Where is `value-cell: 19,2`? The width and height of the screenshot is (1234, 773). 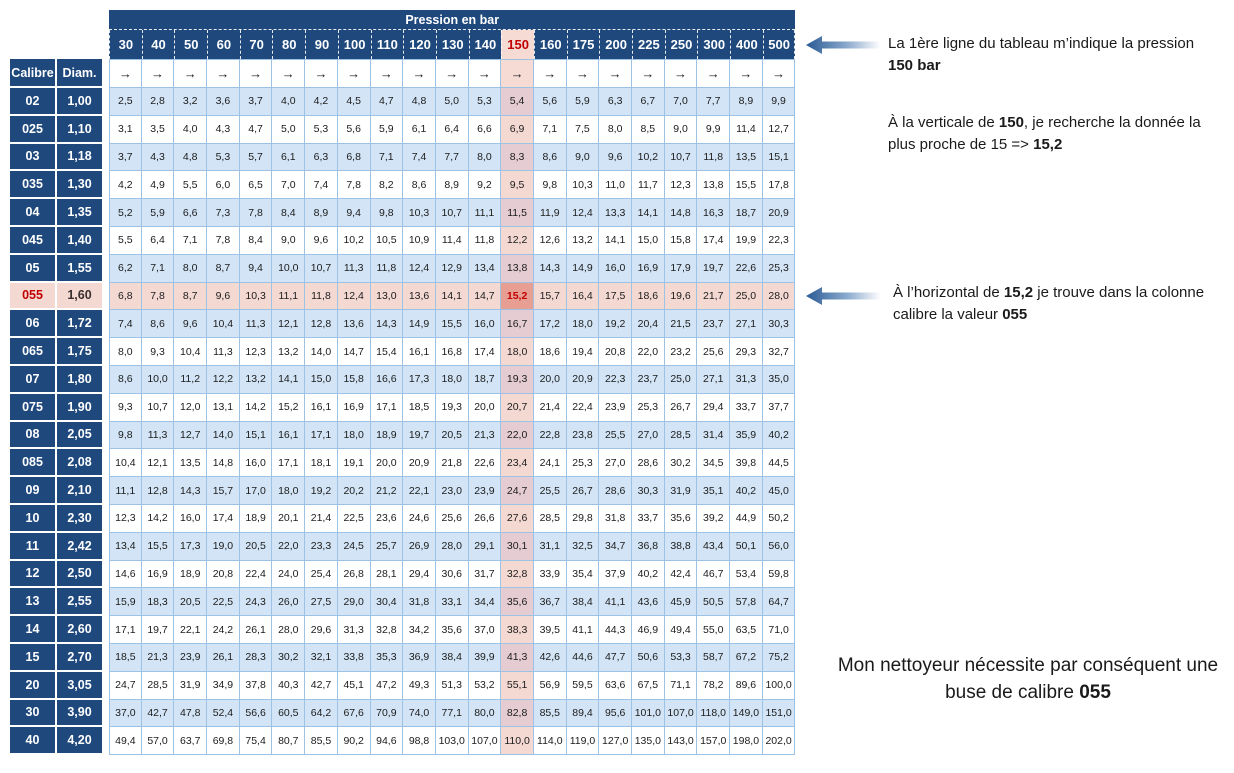 value-cell: 19,2 is located at coordinates (321, 491).